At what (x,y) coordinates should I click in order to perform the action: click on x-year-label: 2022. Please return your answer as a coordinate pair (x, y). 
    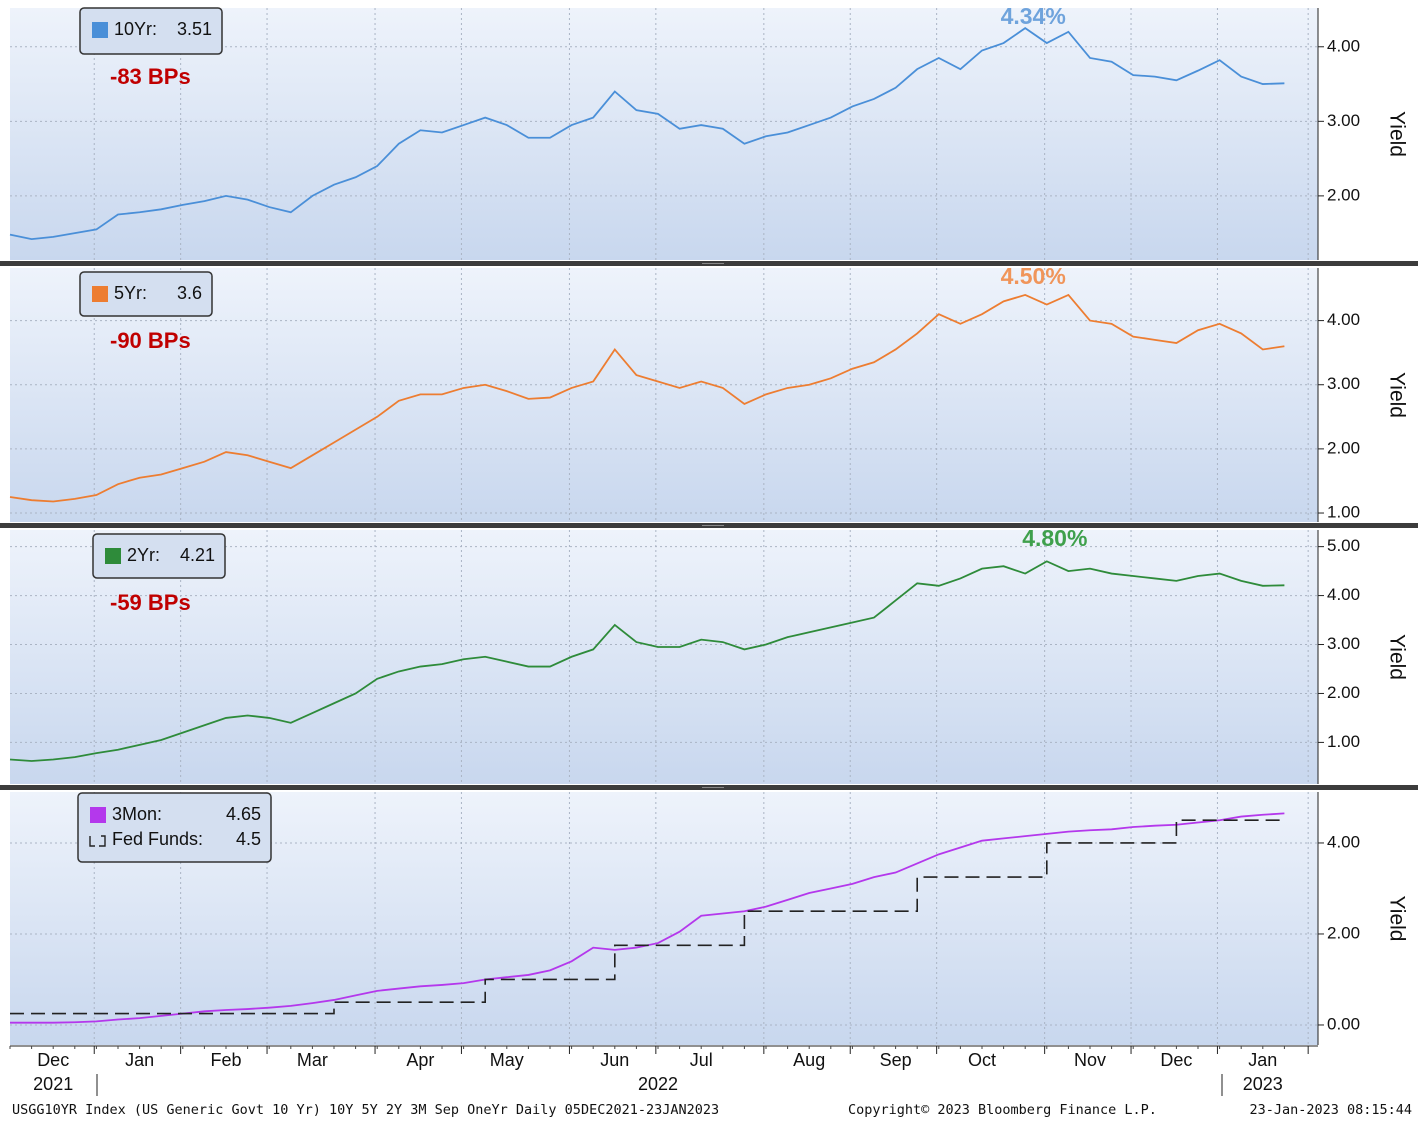
    Looking at the image, I should click on (658, 1084).